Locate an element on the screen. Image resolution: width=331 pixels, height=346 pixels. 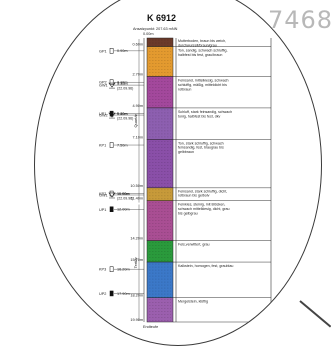
layer-description: Feinkies, steinig, mit Blöcken, is located at coordinates (201, 205).